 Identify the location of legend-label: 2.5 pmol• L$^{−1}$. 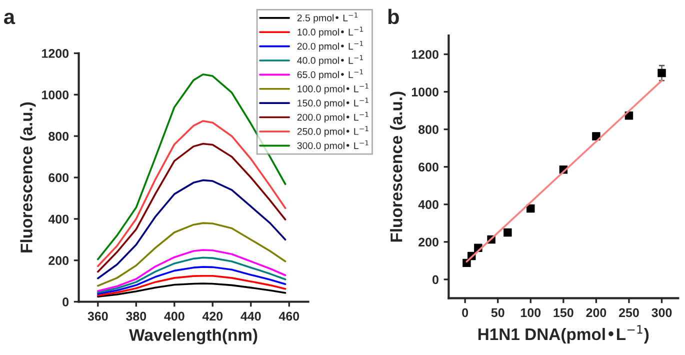
(327, 18).